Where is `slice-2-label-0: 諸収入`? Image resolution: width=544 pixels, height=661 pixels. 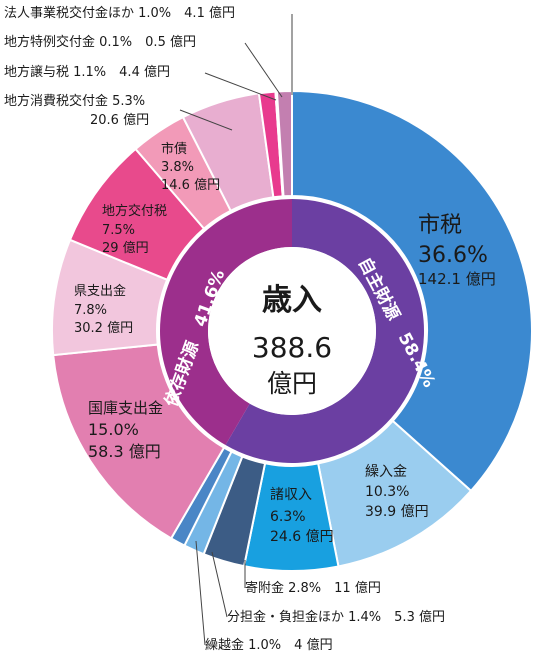 slice-2-label-0: 諸収入 is located at coordinates (291, 495).